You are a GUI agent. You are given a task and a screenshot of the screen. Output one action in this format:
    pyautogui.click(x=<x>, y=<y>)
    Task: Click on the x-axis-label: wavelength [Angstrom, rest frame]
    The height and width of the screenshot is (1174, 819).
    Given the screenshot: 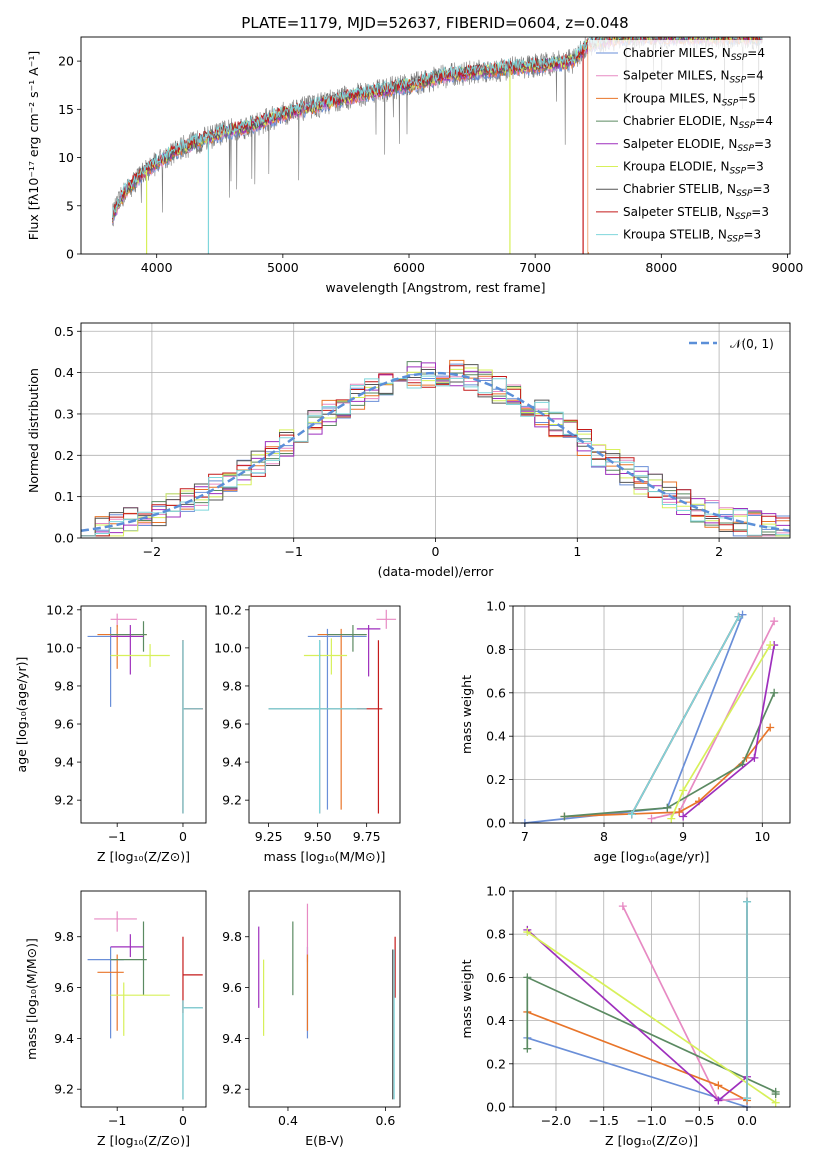 What is the action you would take?
    pyautogui.click(x=435, y=287)
    